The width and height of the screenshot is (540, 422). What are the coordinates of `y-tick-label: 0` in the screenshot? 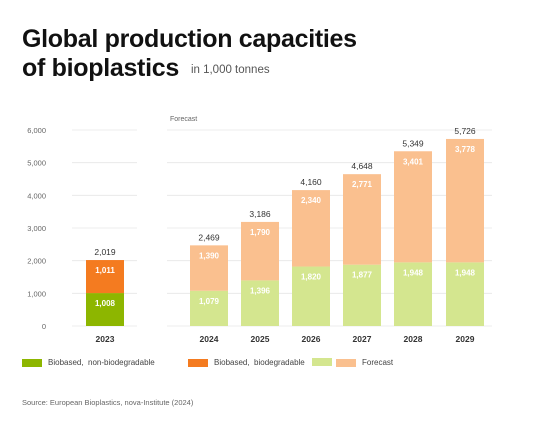 It's located at (44, 326).